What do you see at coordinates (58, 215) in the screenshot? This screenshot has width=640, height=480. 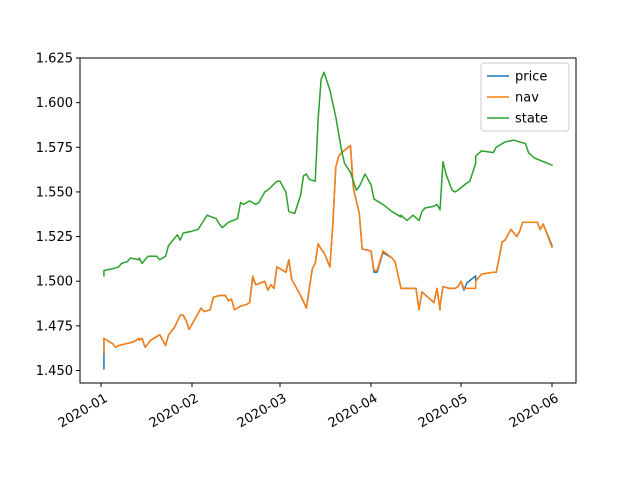 I see `y-axis: 1.450 1.475 1.500 1.525 1.550 1.575 1.600 1.625` at bounding box center [58, 215].